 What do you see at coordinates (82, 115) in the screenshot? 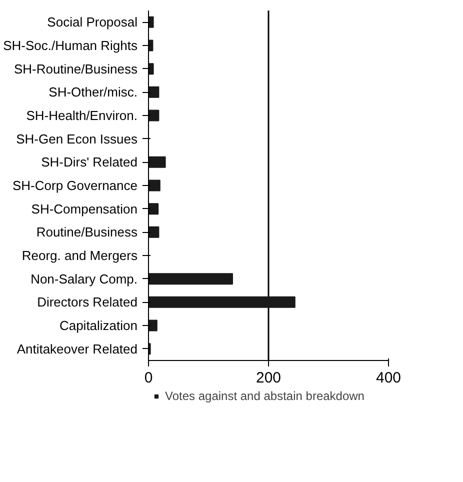
I see `y-tick-label: SH-Health/Environ.` at bounding box center [82, 115].